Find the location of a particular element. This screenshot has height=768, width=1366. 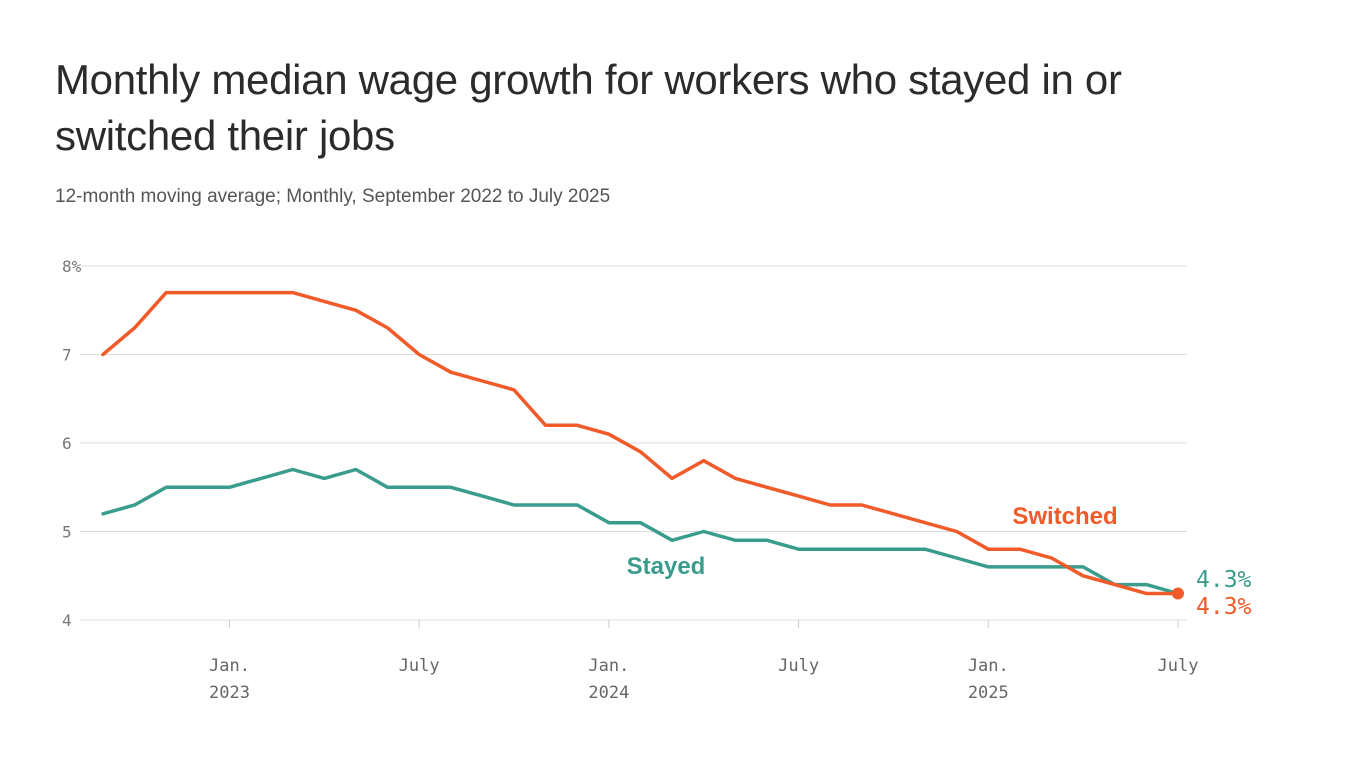

x-tick-year-label: 2023 is located at coordinates (229, 693).